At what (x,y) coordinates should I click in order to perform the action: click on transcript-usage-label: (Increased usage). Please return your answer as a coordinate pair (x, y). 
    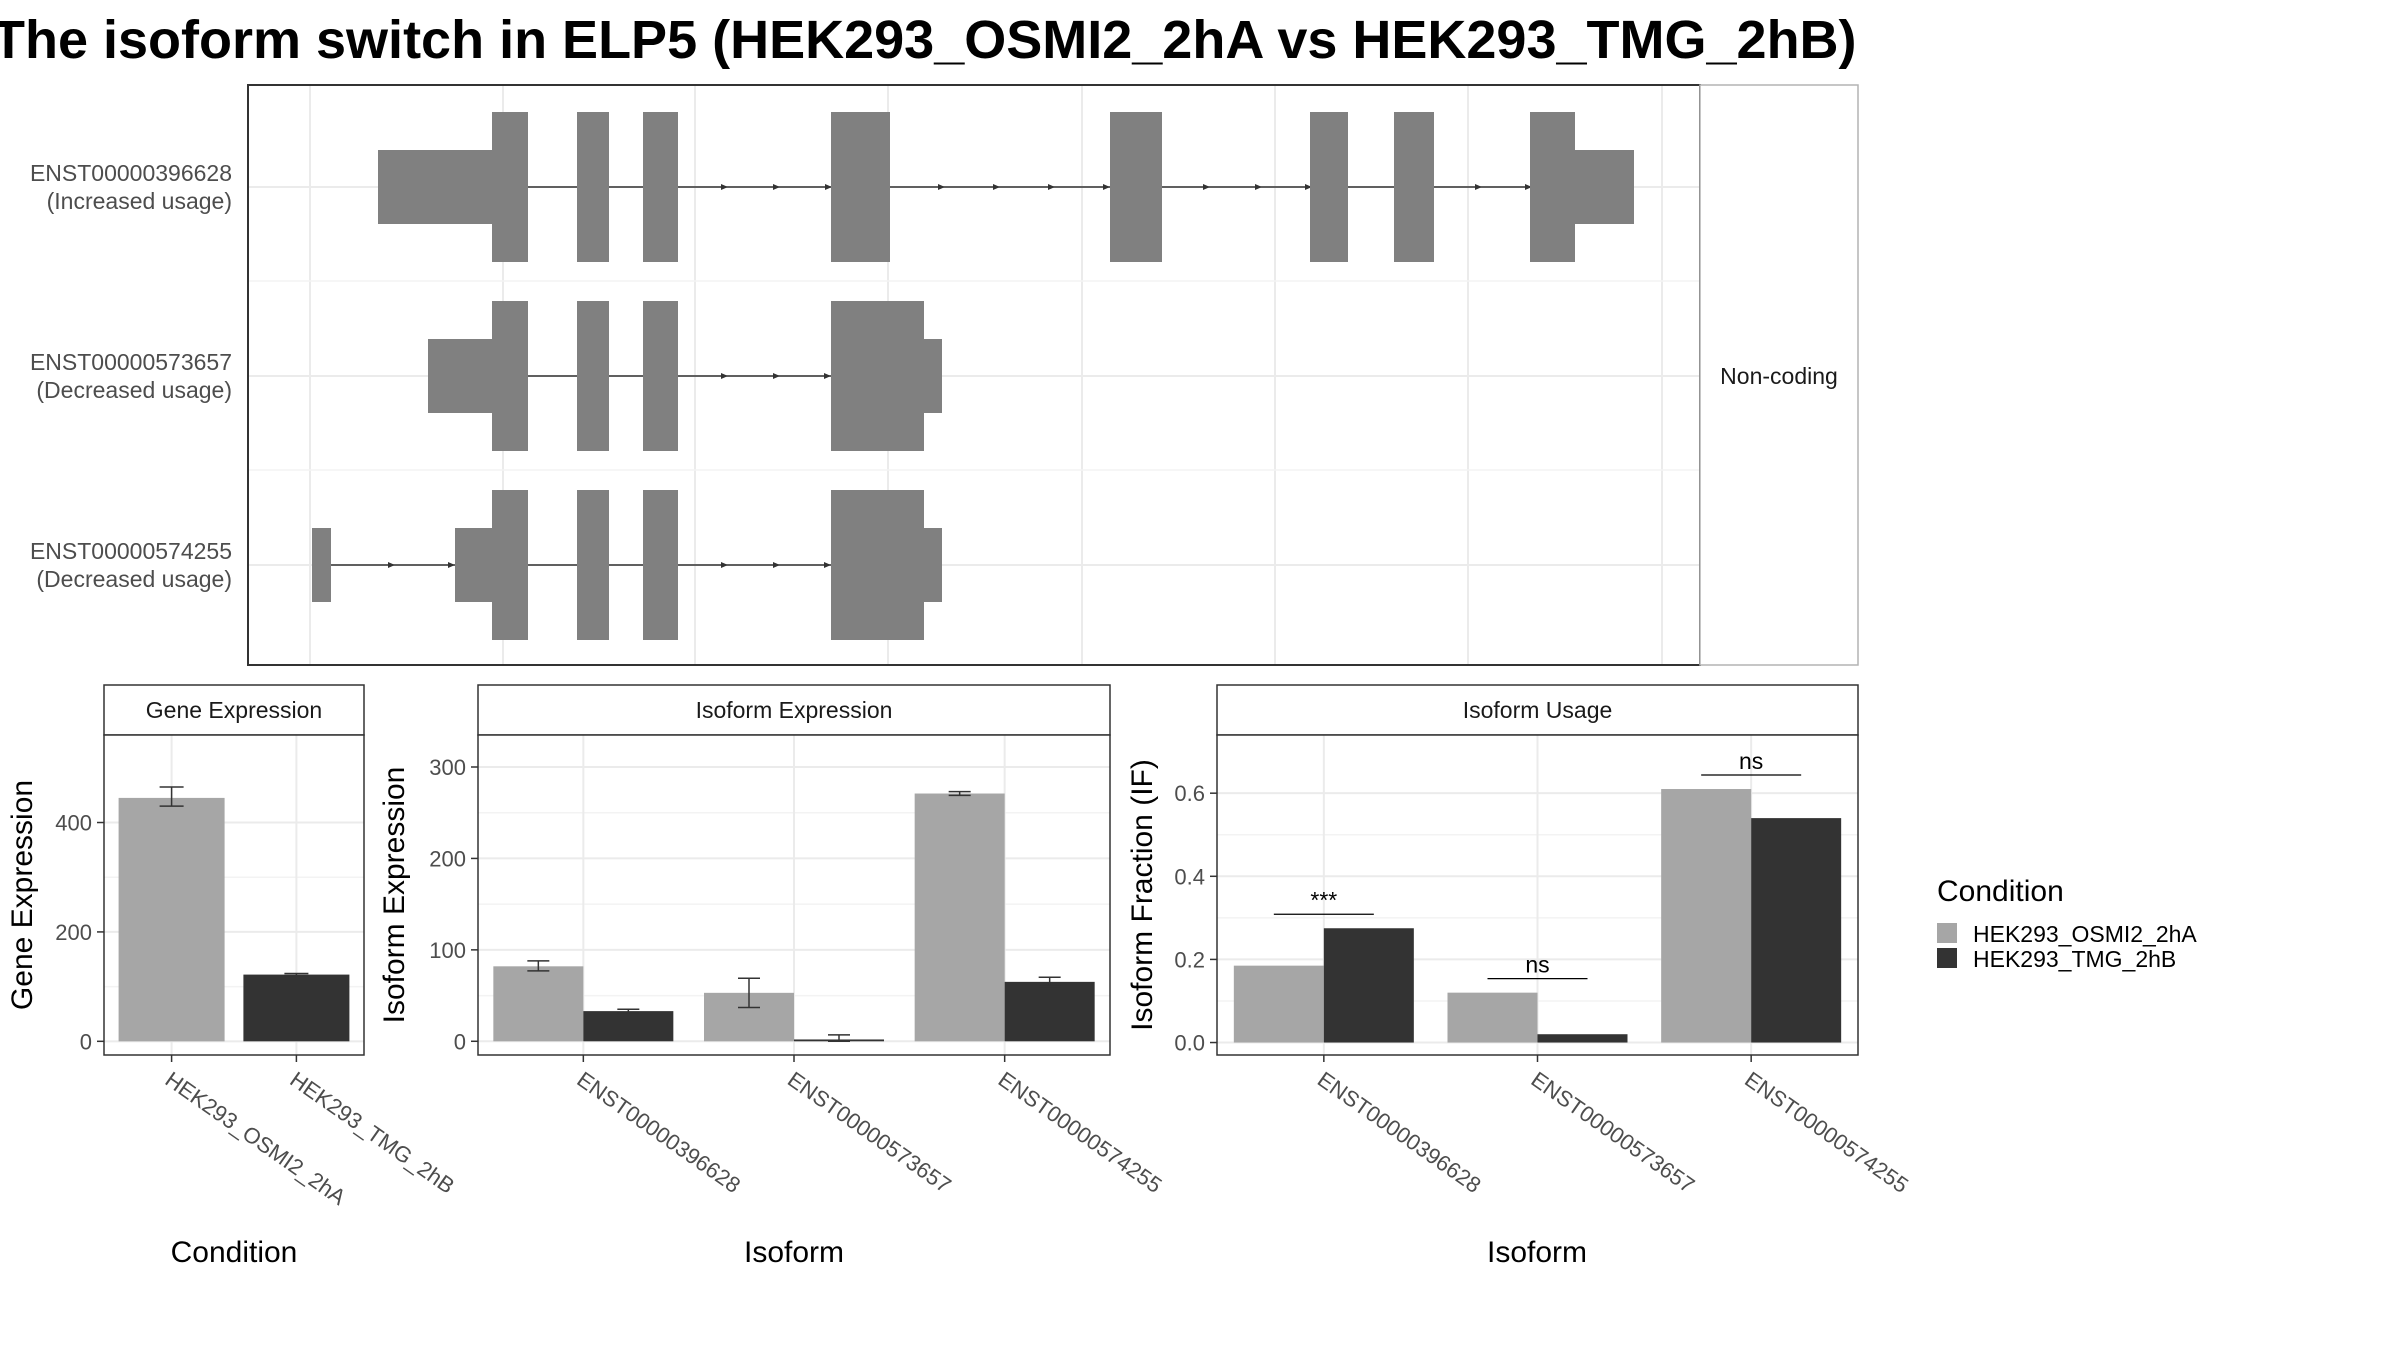
    Looking at the image, I should click on (139, 201).